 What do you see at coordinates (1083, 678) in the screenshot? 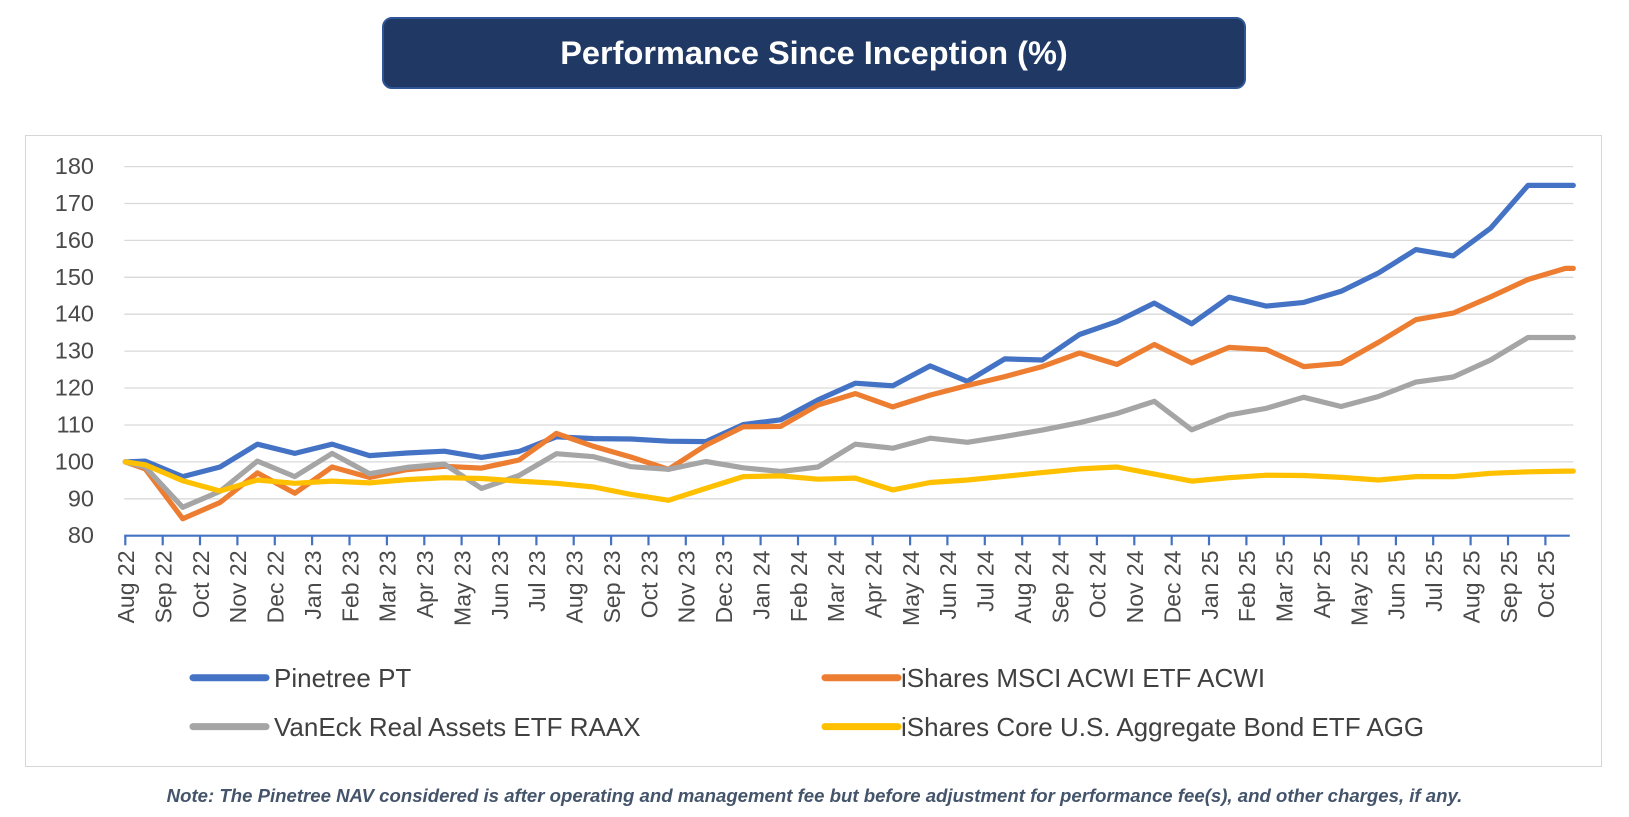
I see `svg-text: iShares MSCI ACWI ETF ACWI` at bounding box center [1083, 678].